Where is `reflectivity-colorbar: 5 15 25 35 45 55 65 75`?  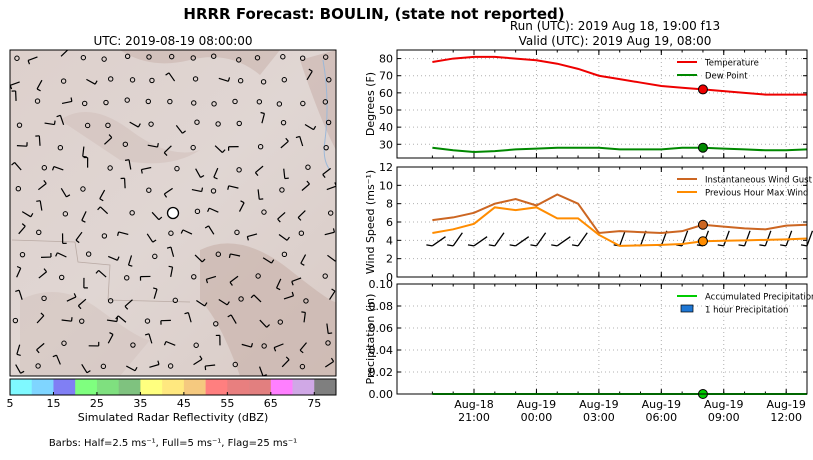 reflectivity-colorbar: 5 15 25 35 45 55 65 75 is located at coordinates (172, 394).